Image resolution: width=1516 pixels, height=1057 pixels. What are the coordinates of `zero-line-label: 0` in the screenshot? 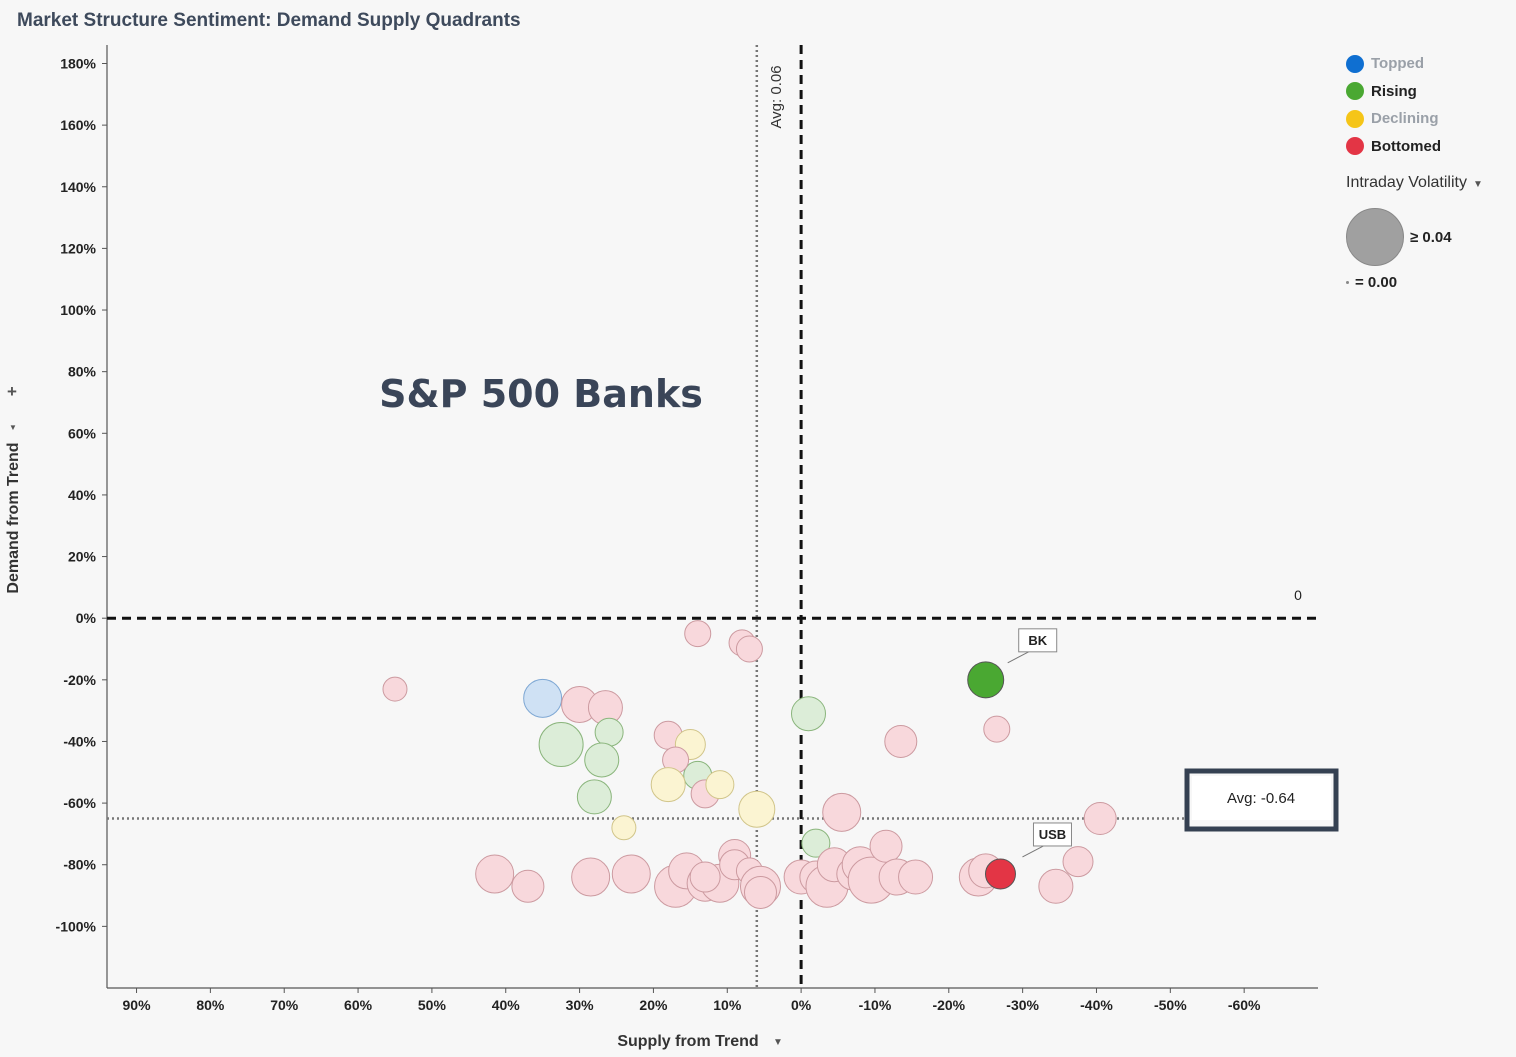 It's located at (1298, 595).